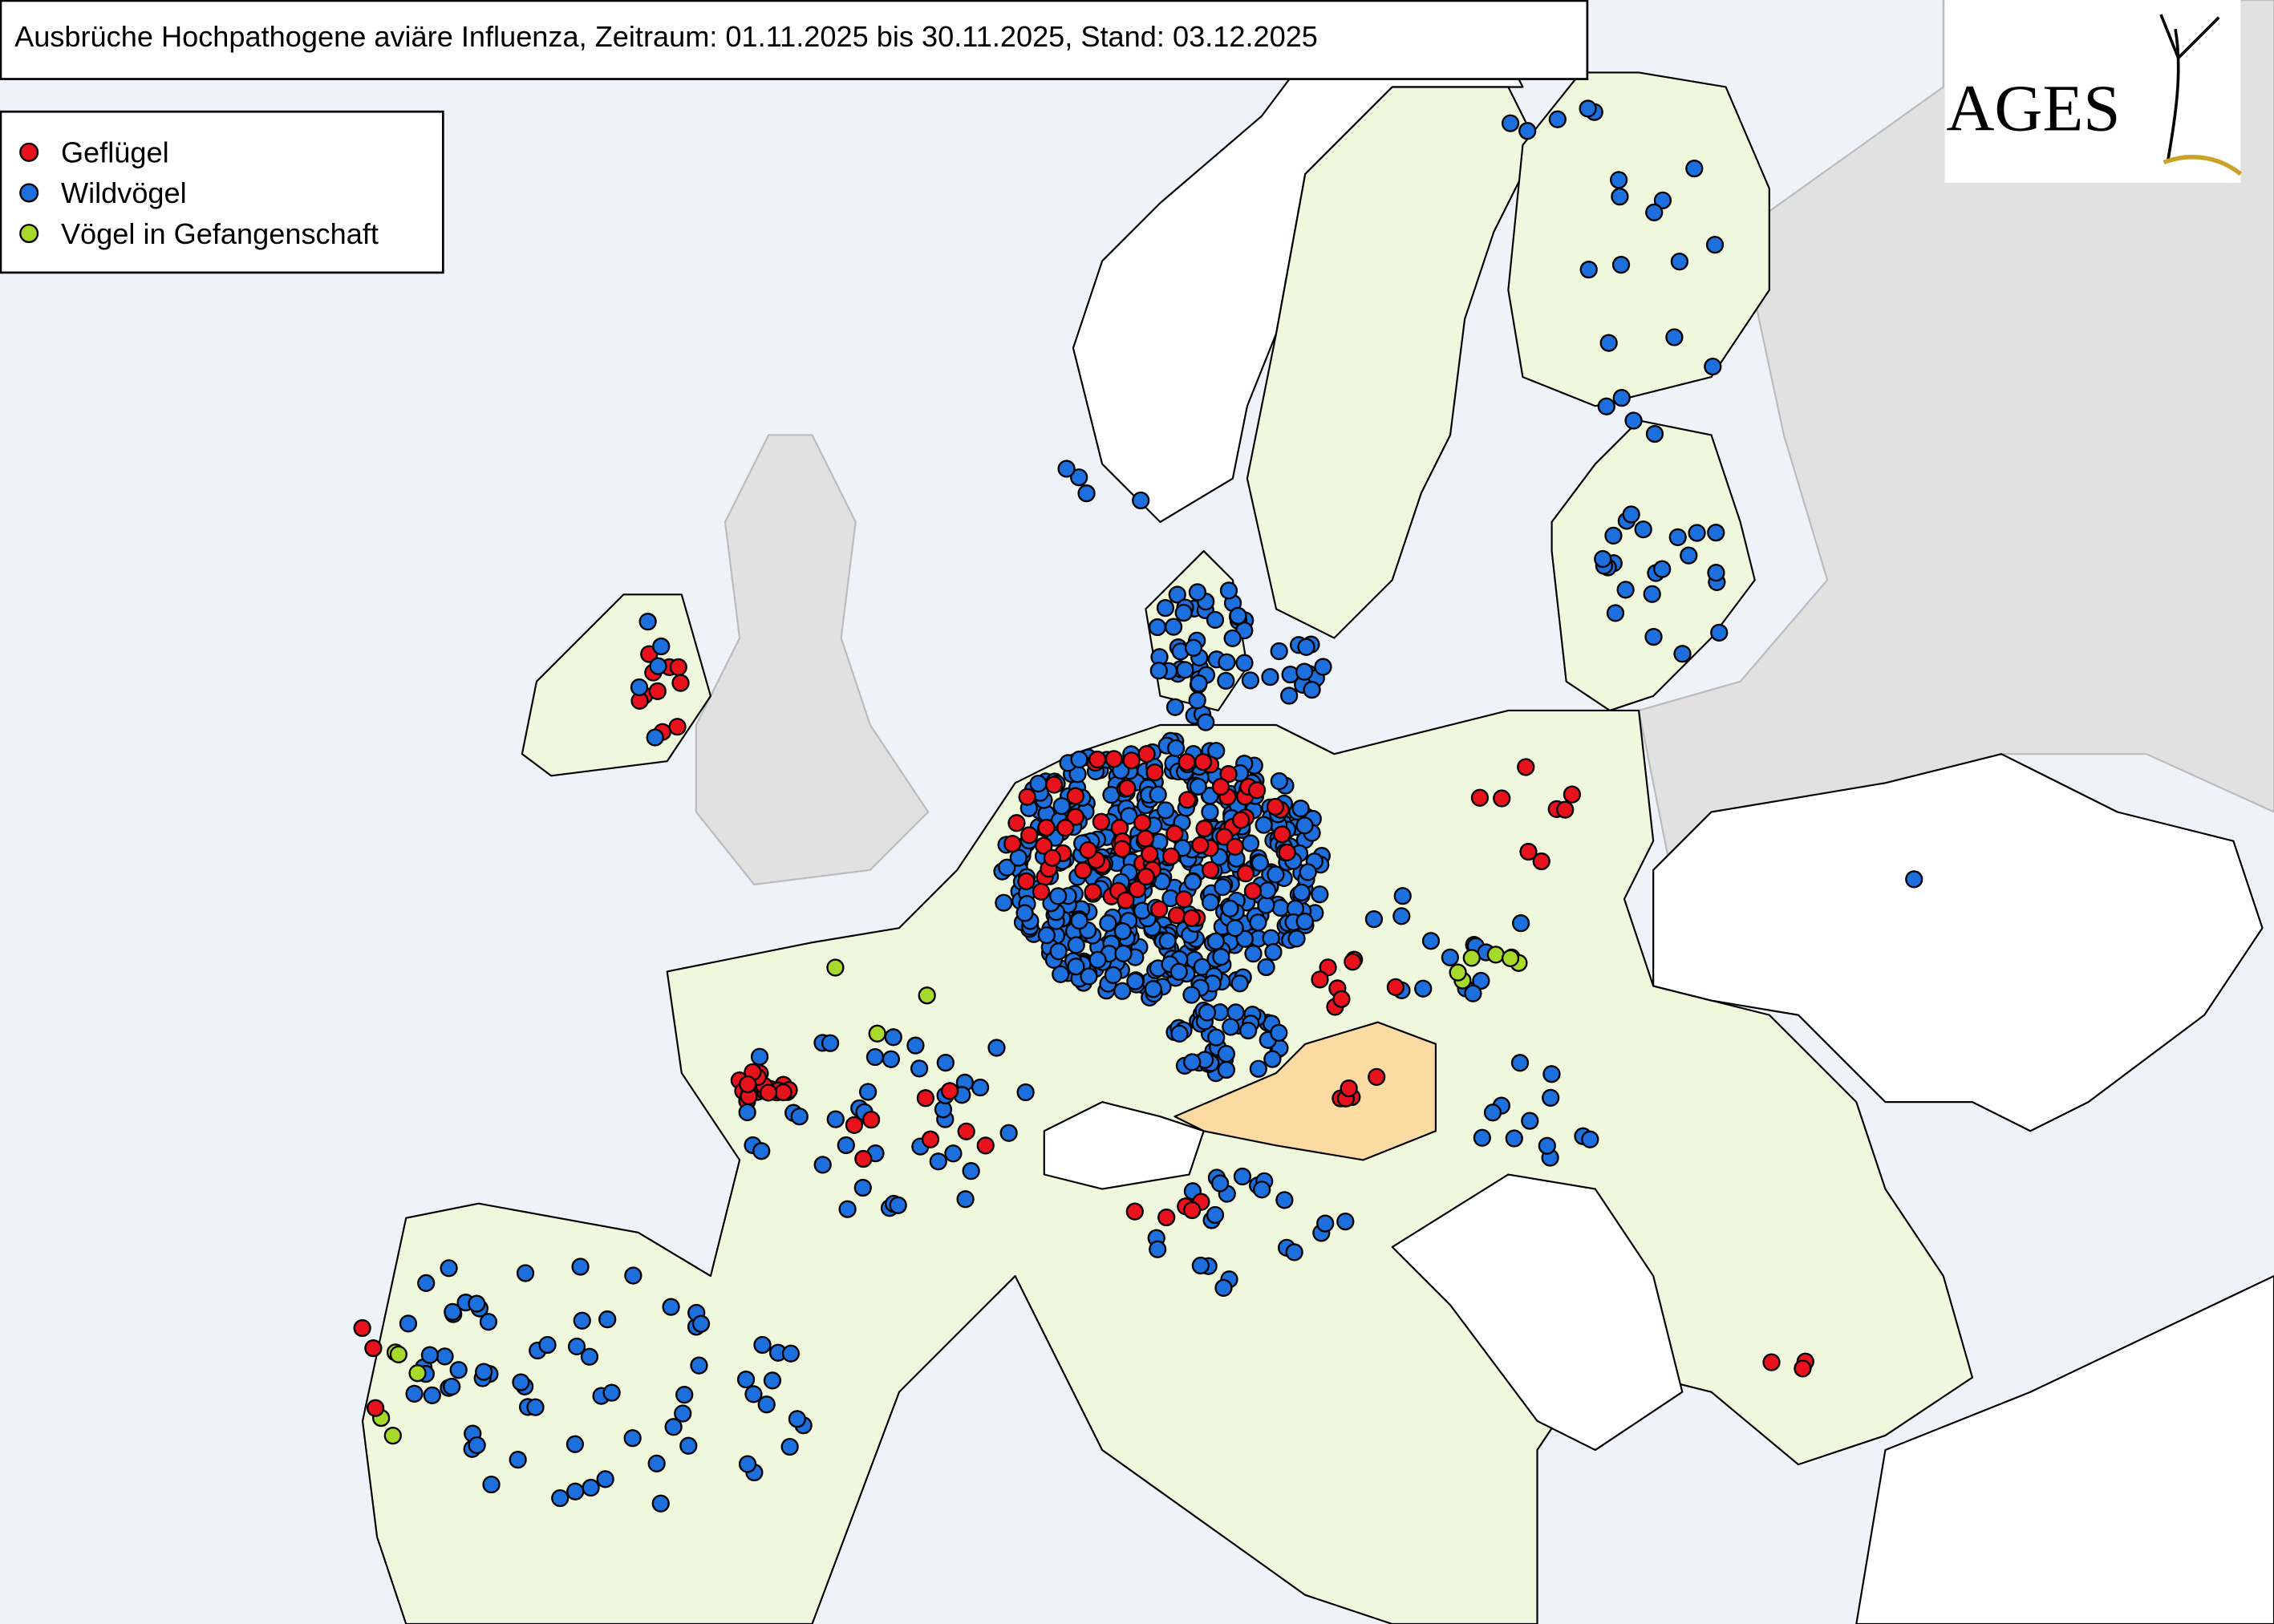 The width and height of the screenshot is (2274, 1624). Describe the element at coordinates (2189, 87) in the screenshot. I see `logo-figure` at that location.